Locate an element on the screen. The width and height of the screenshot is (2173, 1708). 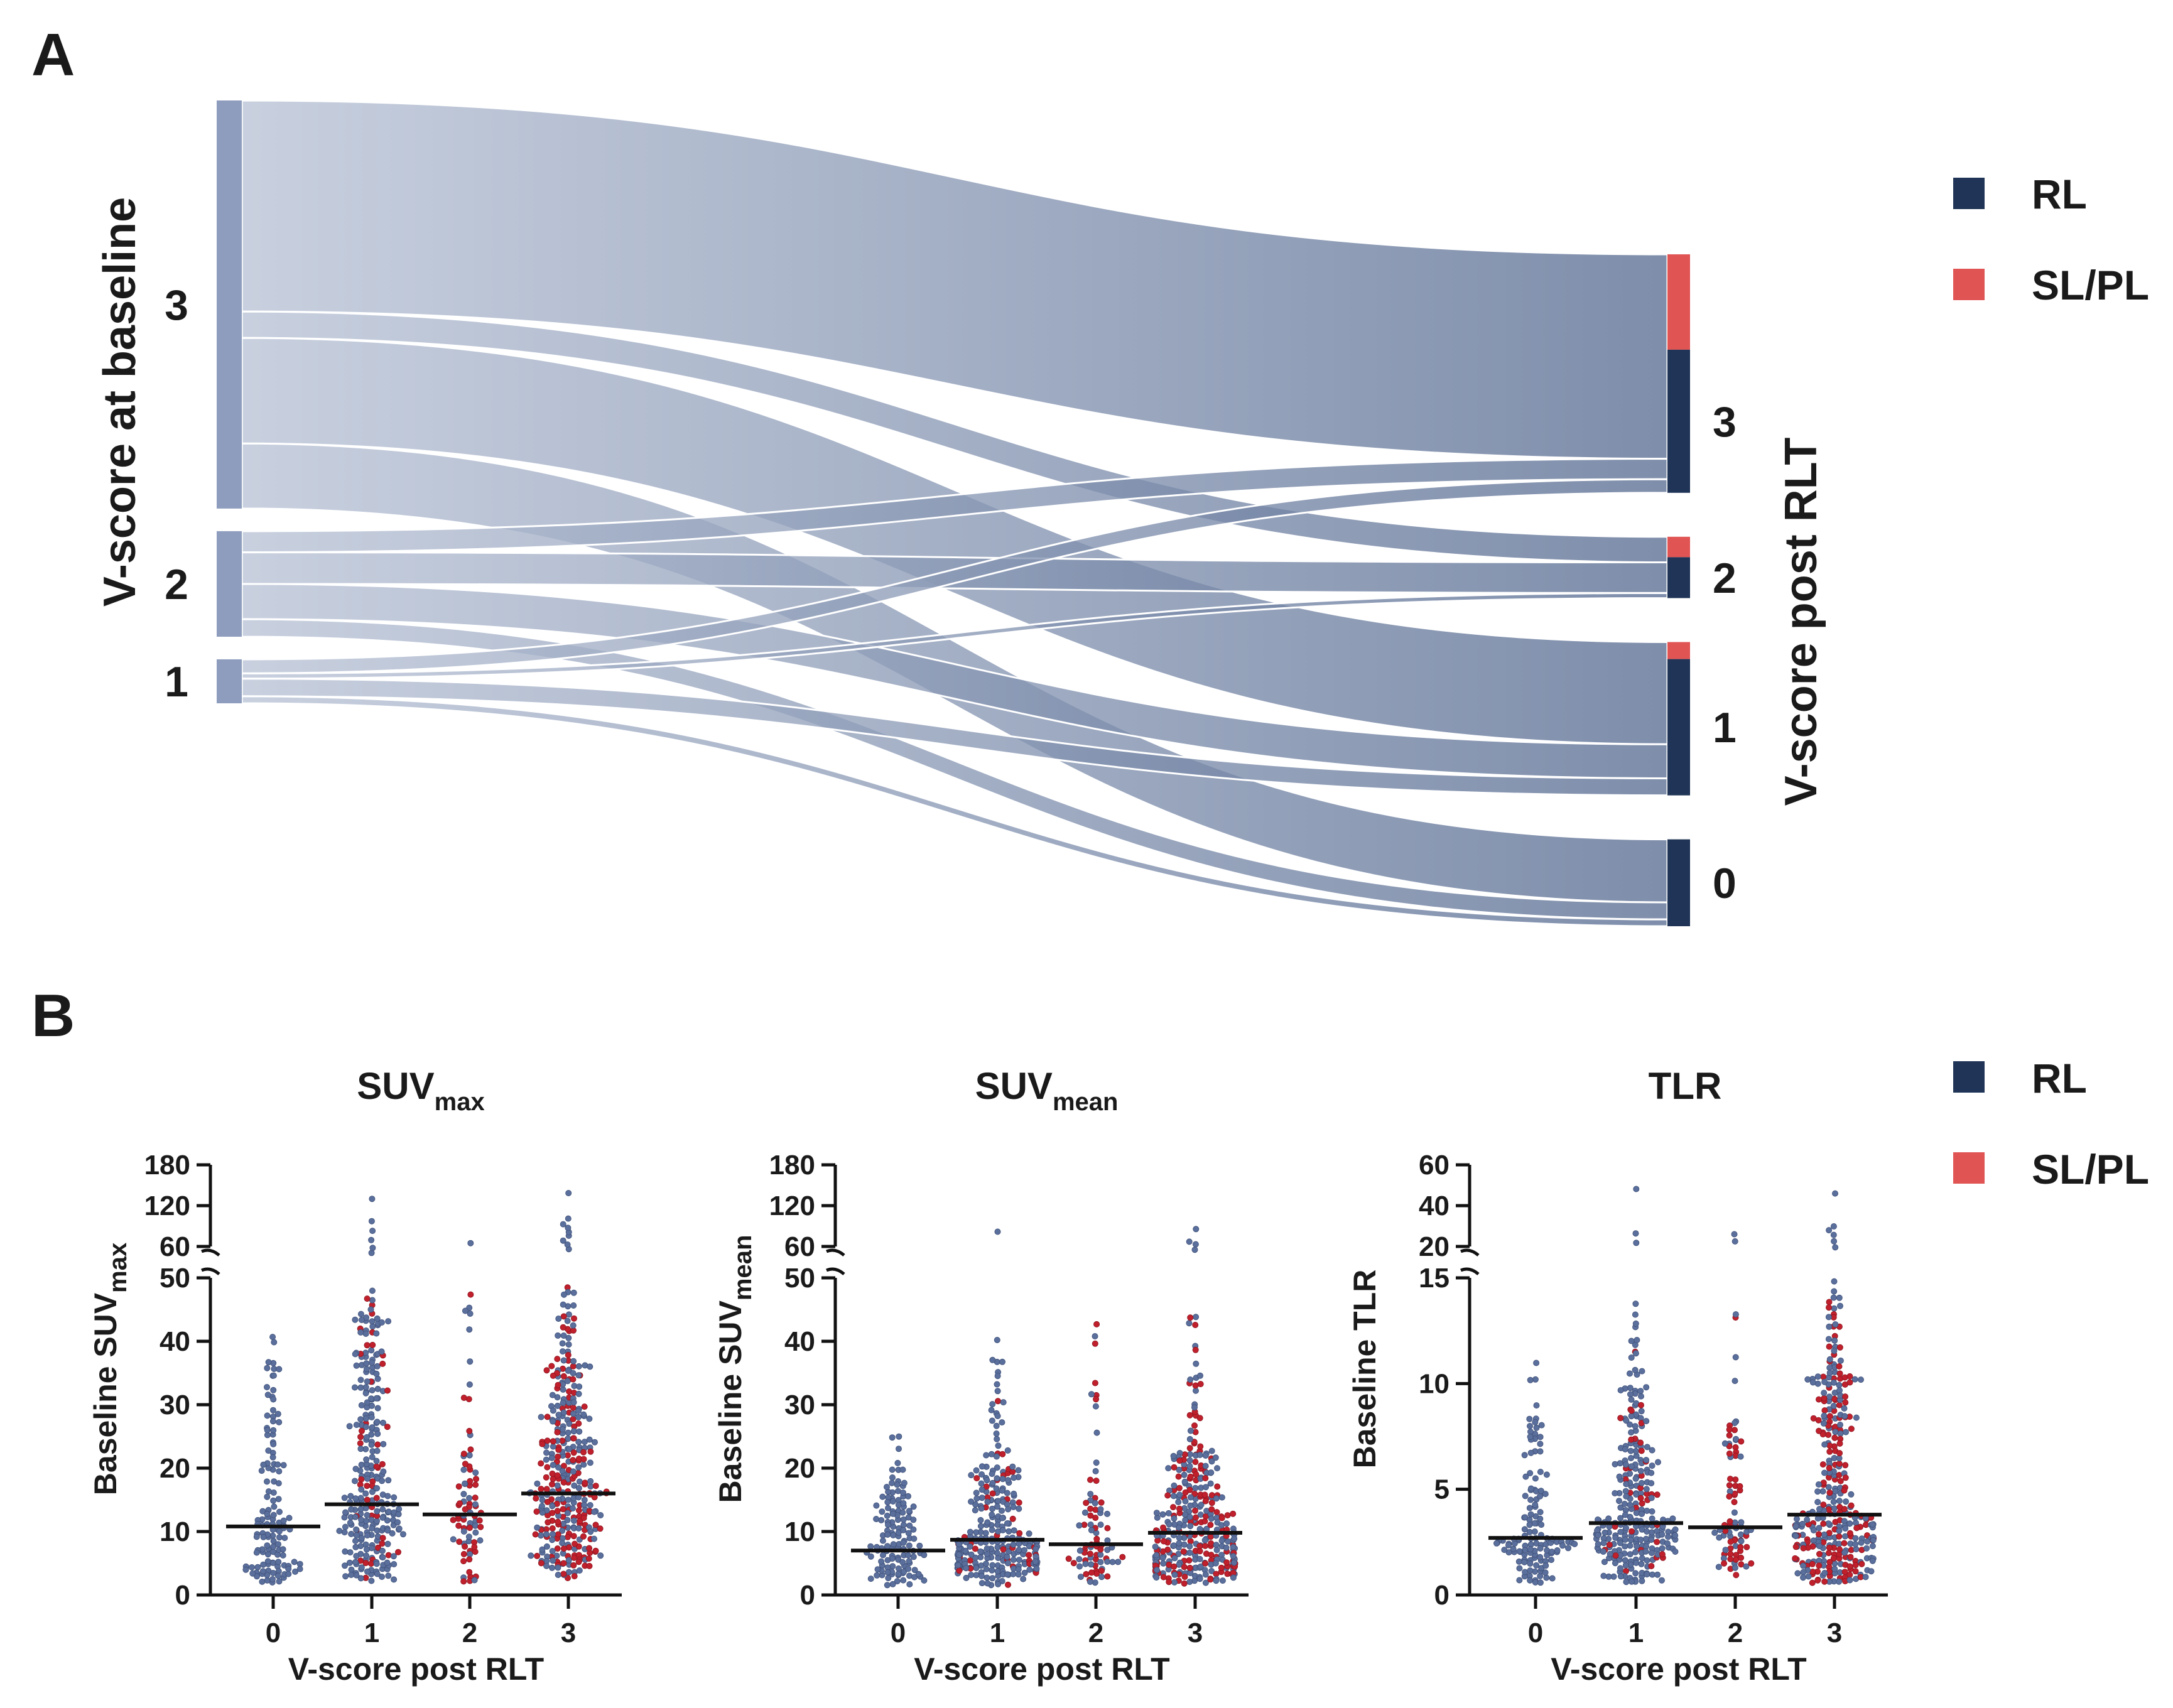
x-tick-label: 2 is located at coordinates (1735, 1633).